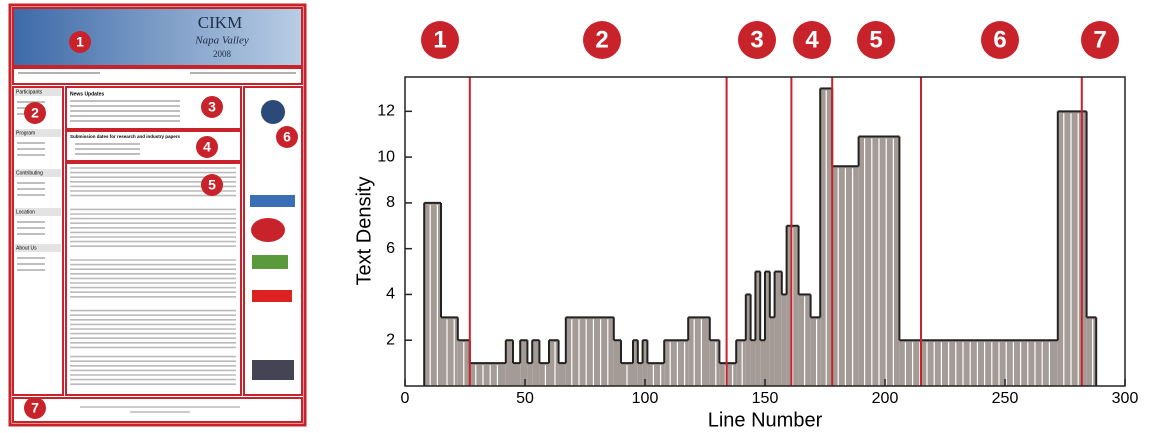 The height and width of the screenshot is (433, 1151). Describe the element at coordinates (221, 41) in the screenshot. I see `site-subtitle: Napa Valley` at that location.